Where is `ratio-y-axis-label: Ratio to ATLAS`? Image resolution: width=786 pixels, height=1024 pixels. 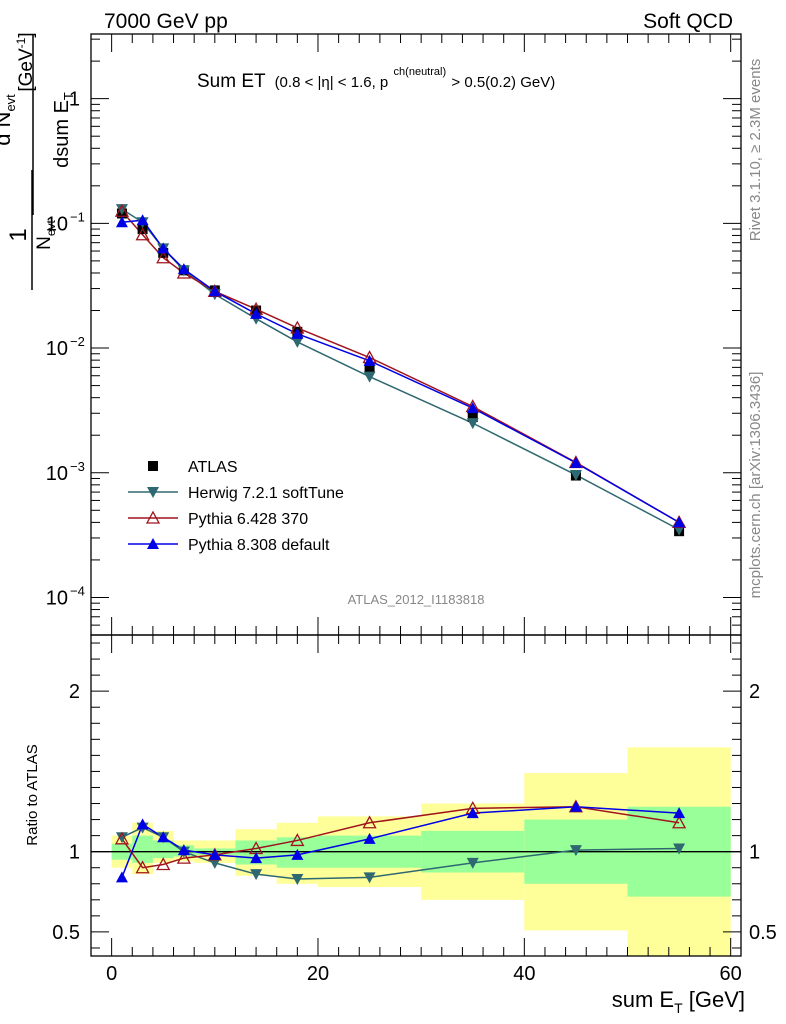 ratio-y-axis-label: Ratio to ATLAS is located at coordinates (32, 794).